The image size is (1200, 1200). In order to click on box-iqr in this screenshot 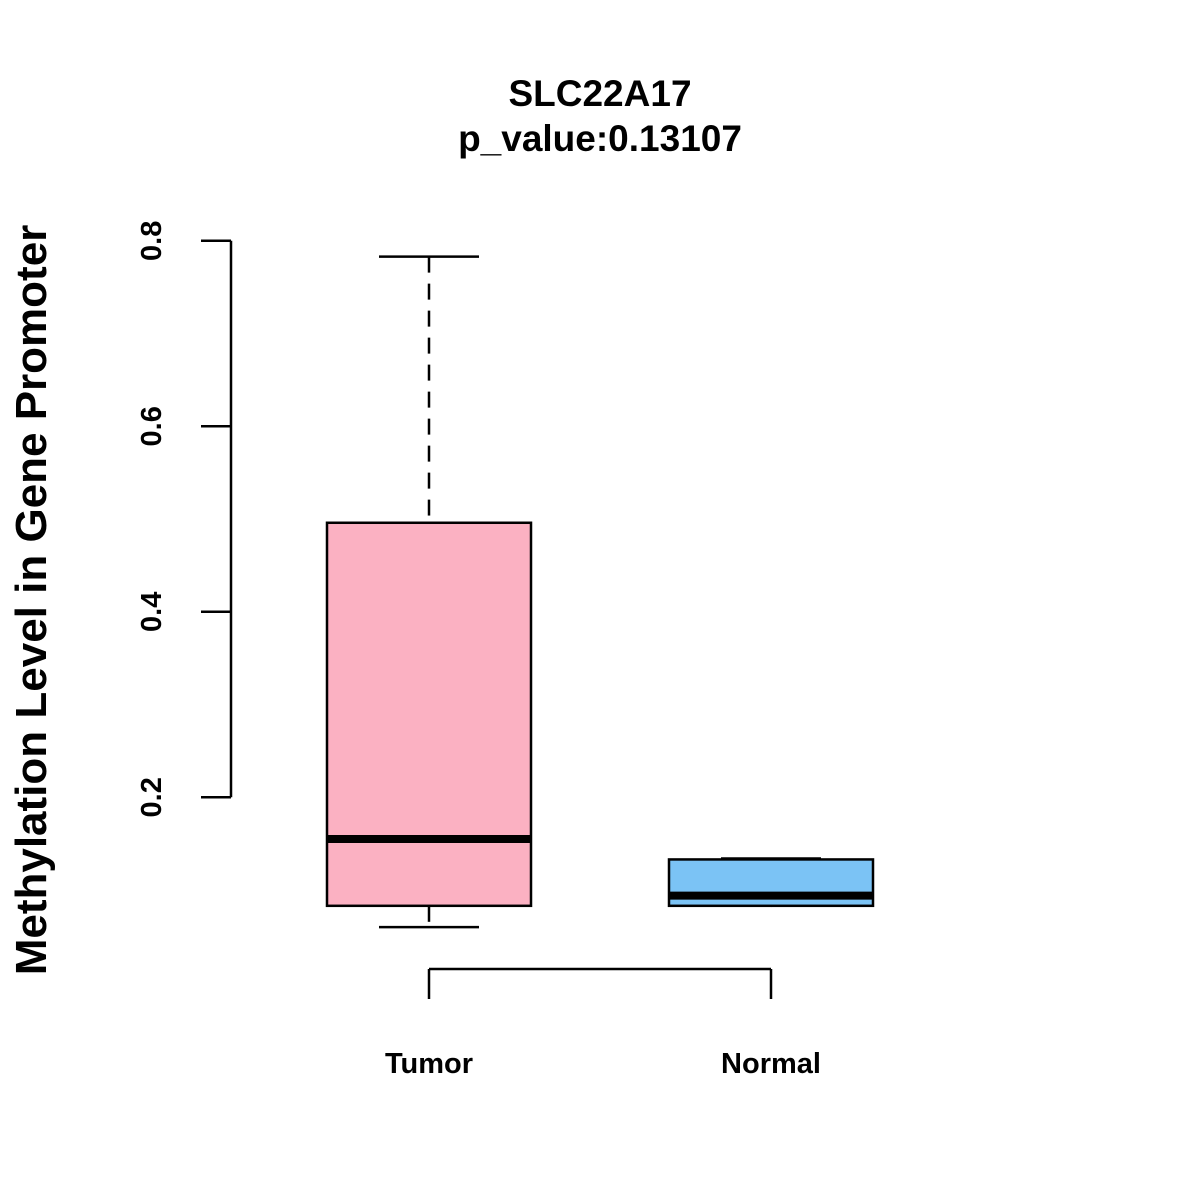, I will do `click(429, 714)`.